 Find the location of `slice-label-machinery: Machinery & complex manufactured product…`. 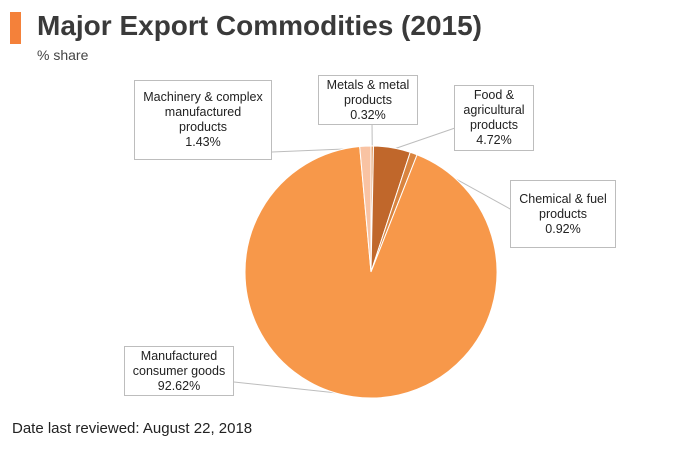

slice-label-machinery: Machinery & complex manufactured product… is located at coordinates (203, 120).